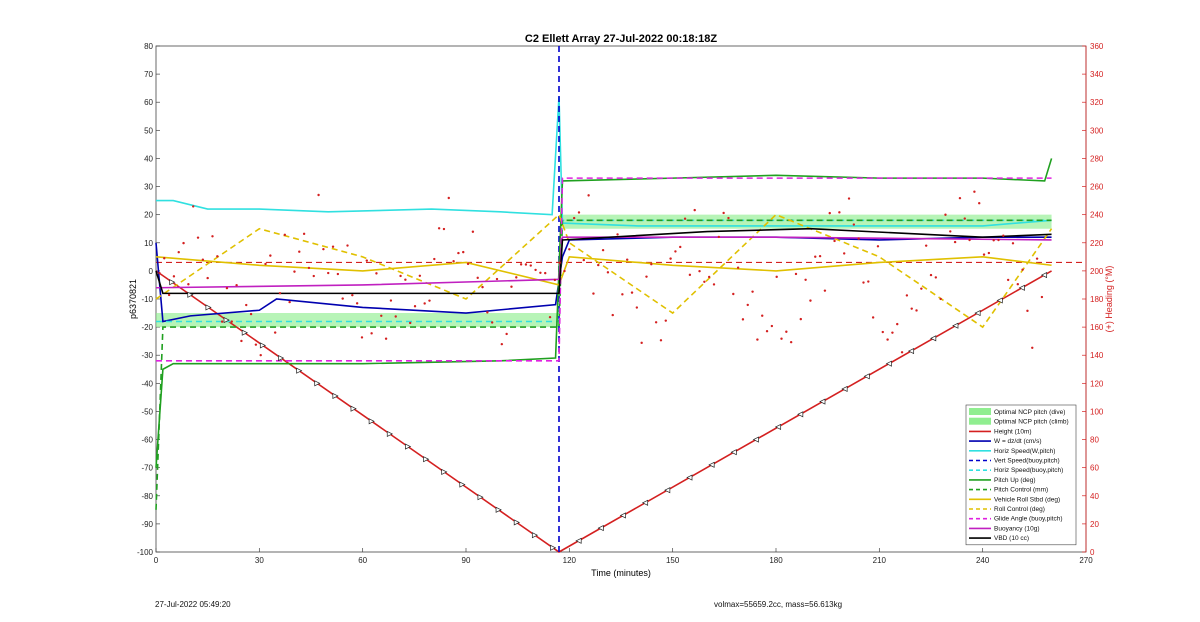 The image size is (1200, 622). What do you see at coordinates (778, 604) in the screenshot?
I see `footer-mass-info: volmax=55659.2cc, mass=56.613kg` at bounding box center [778, 604].